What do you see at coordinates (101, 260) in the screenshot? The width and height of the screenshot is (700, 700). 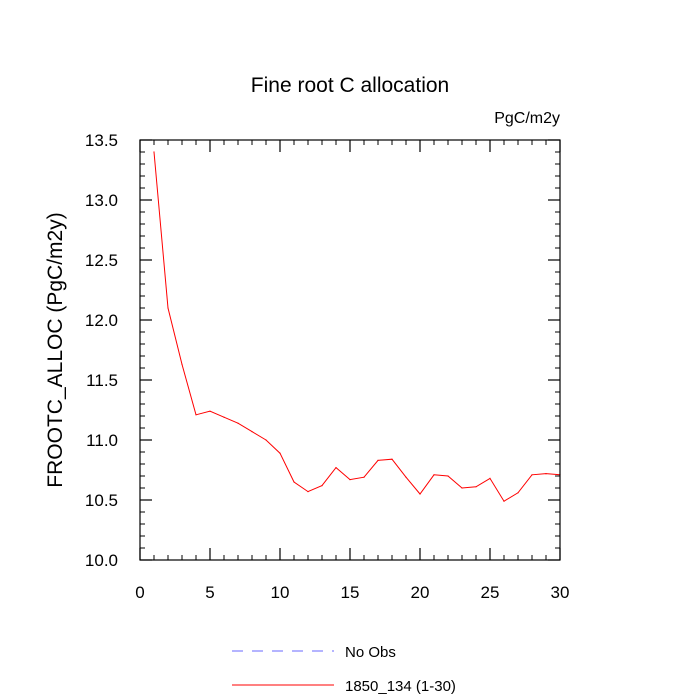 I see `y-tick-label: 12.5` at bounding box center [101, 260].